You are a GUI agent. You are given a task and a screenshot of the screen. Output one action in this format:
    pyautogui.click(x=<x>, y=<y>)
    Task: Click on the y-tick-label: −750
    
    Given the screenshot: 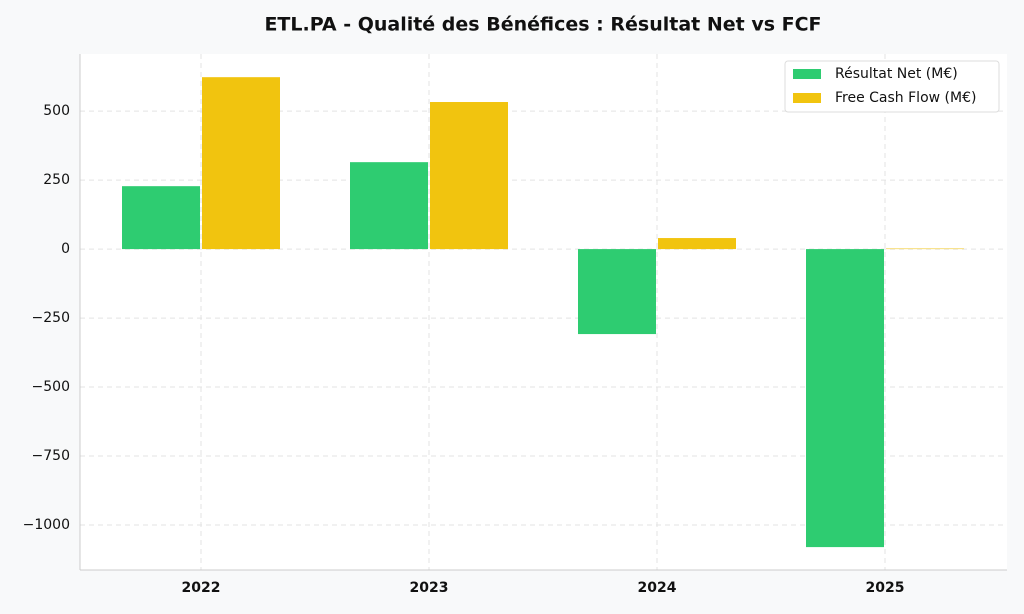 What is the action you would take?
    pyautogui.click(x=51, y=456)
    